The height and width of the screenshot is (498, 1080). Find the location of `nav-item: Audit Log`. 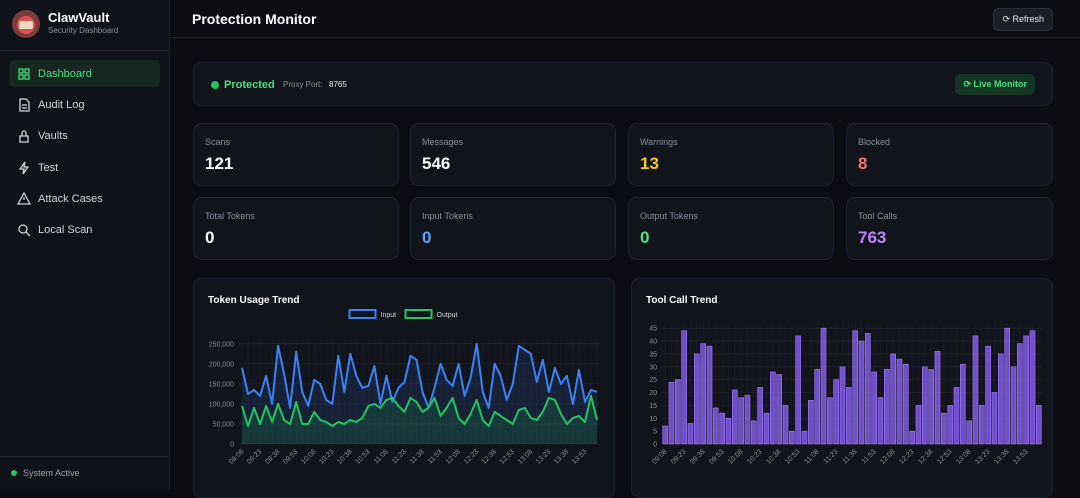

nav-item: Audit Log is located at coordinates (84, 104).